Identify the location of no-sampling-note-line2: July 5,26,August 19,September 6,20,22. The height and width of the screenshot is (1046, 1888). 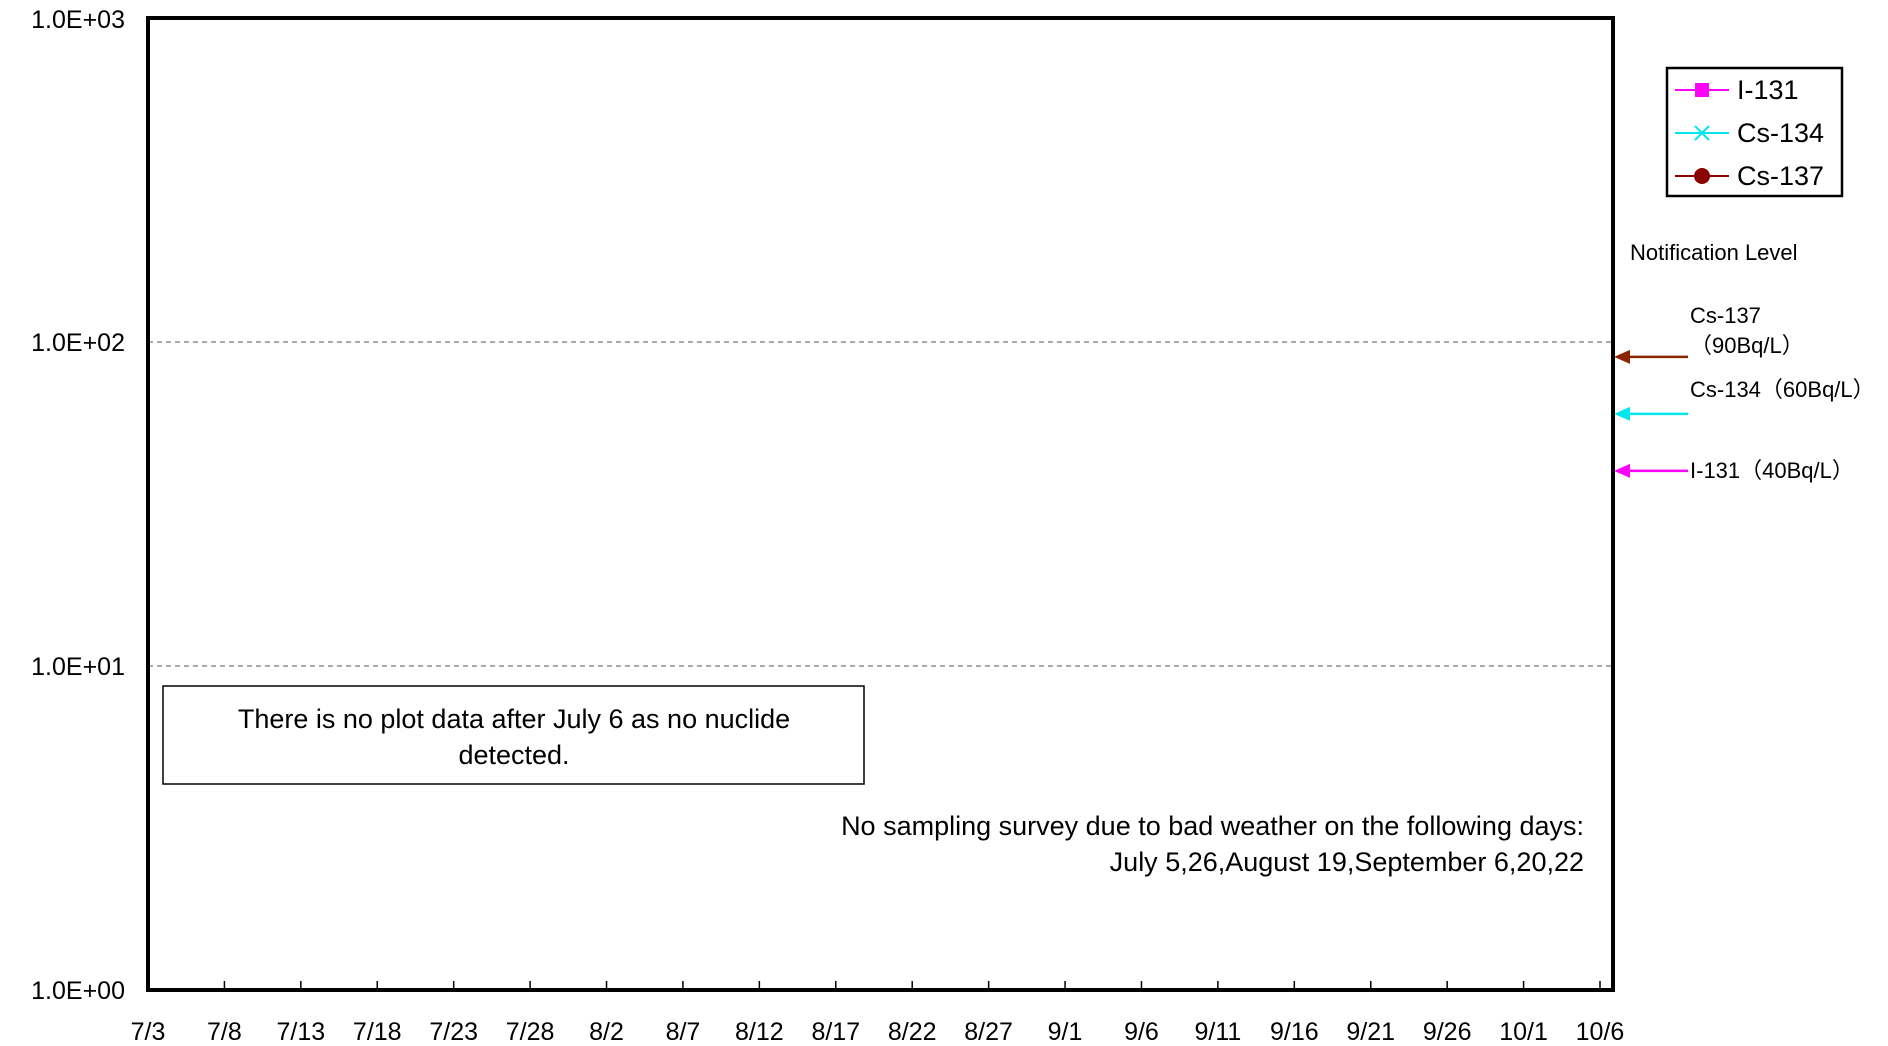
(1347, 862).